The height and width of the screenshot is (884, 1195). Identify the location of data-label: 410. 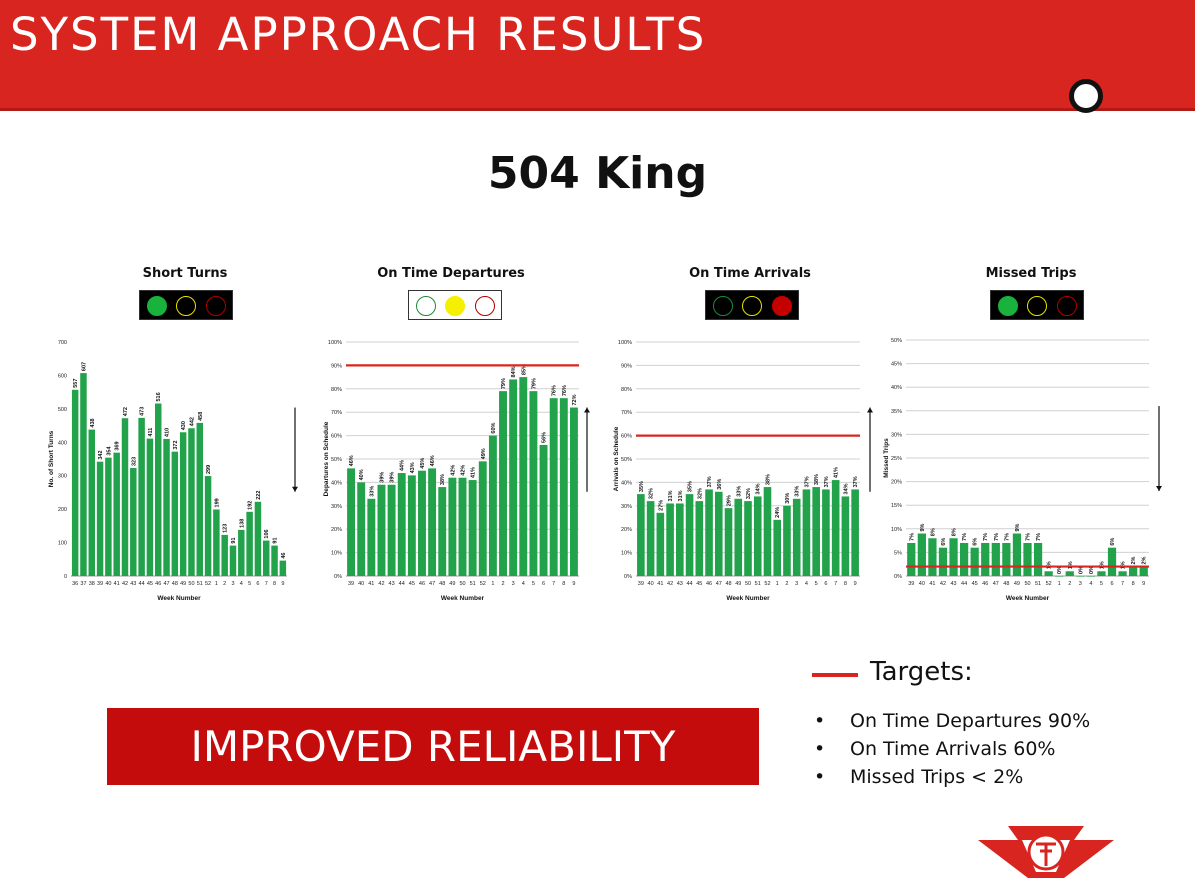
(168, 432).